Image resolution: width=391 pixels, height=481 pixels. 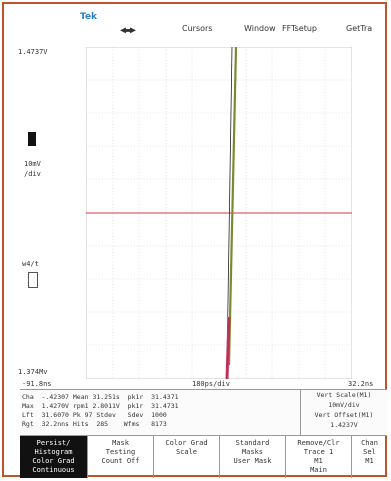 What do you see at coordinates (30, 264) in the screenshot?
I see `channel-label: w4/t` at bounding box center [30, 264].